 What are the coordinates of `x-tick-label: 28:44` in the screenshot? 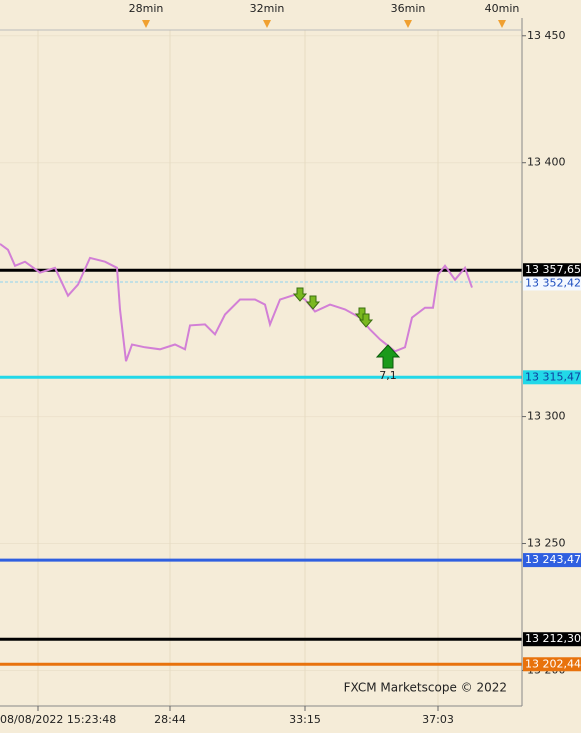 It's located at (170, 719).